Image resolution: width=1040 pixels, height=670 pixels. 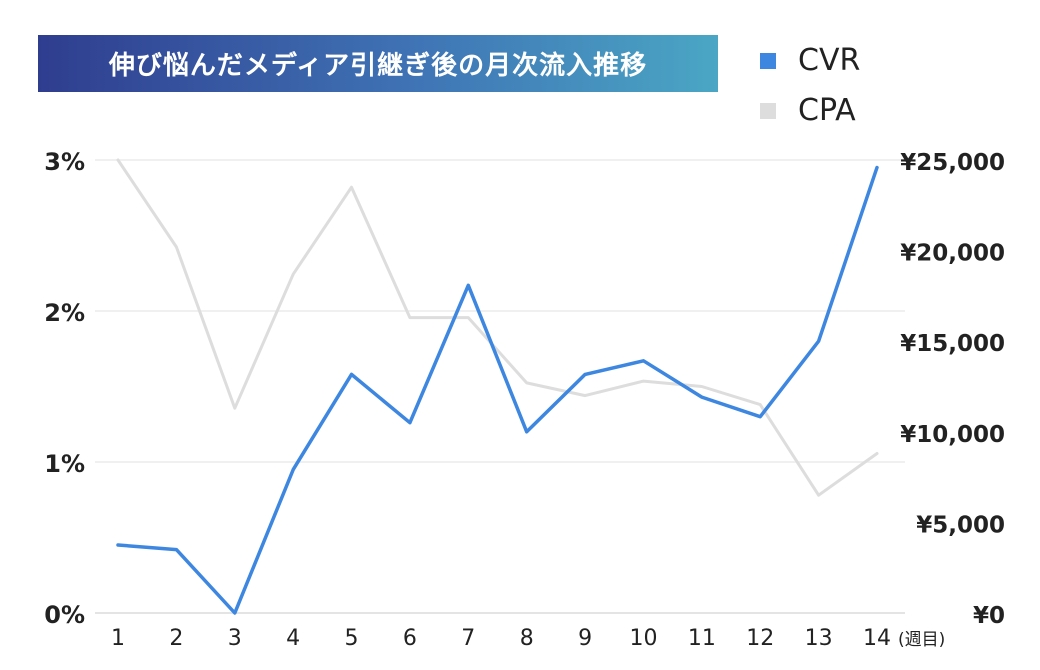 I want to click on x-axis-tick-label: 1, so click(x=118, y=638).